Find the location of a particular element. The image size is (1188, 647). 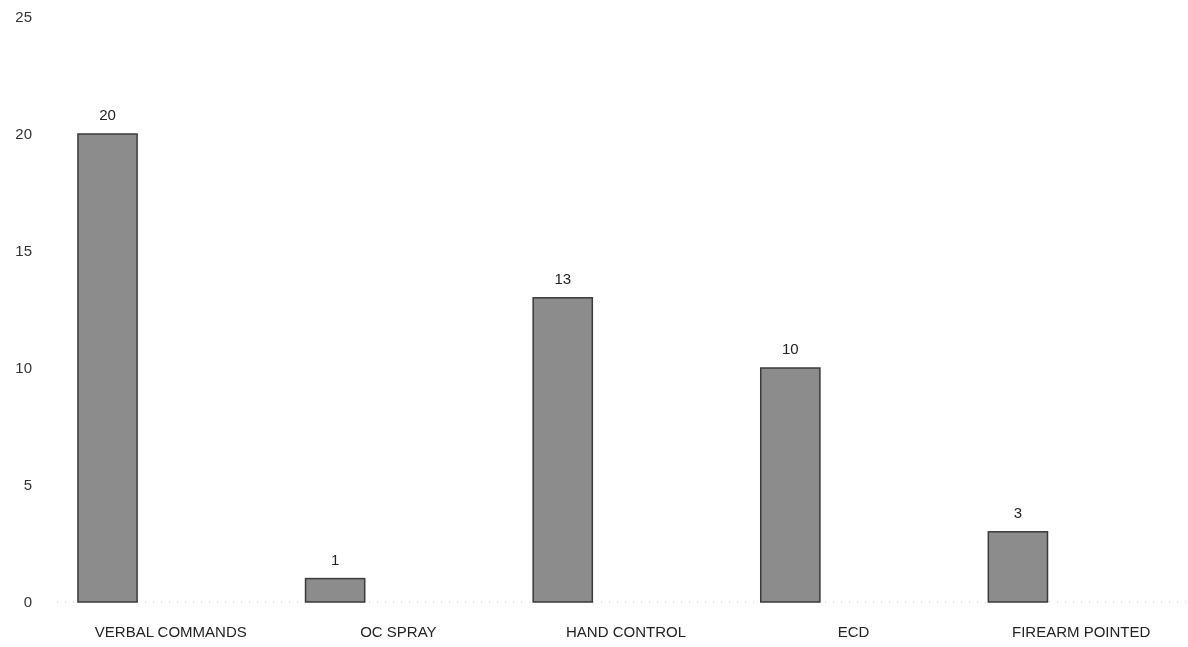

y-tick-label: 10 is located at coordinates (23, 368).